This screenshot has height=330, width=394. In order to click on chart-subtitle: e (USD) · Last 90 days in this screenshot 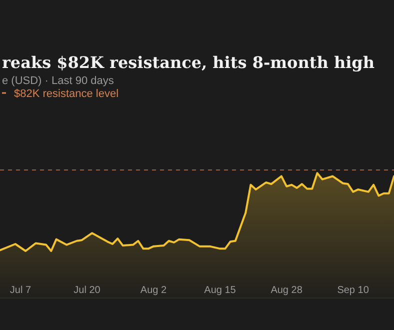, I will do `click(58, 81)`.